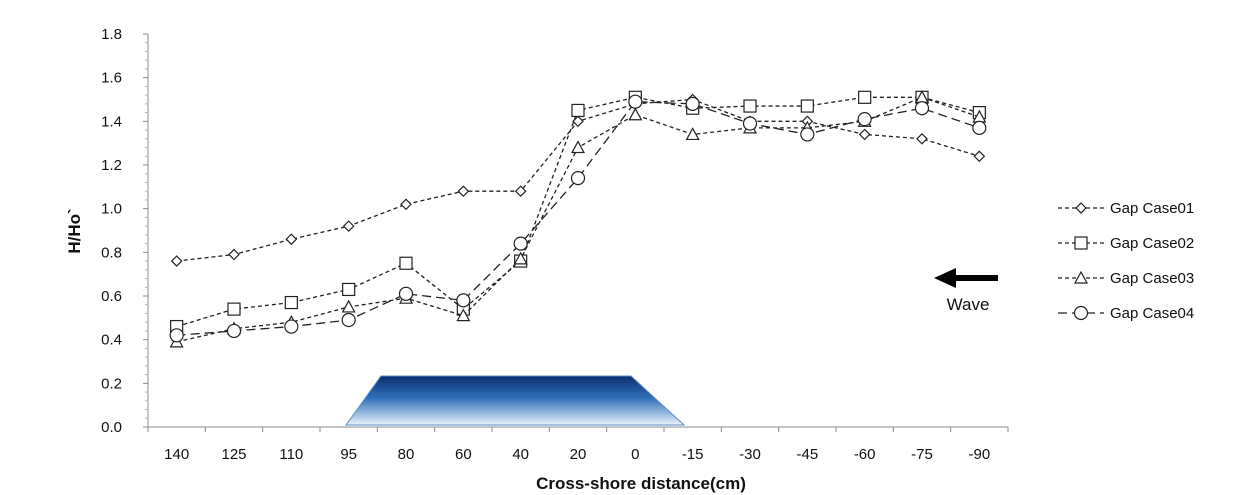 The image size is (1248, 495). Describe the element at coordinates (111, 209) in the screenshot. I see `y-tick-label: 1.0` at that location.